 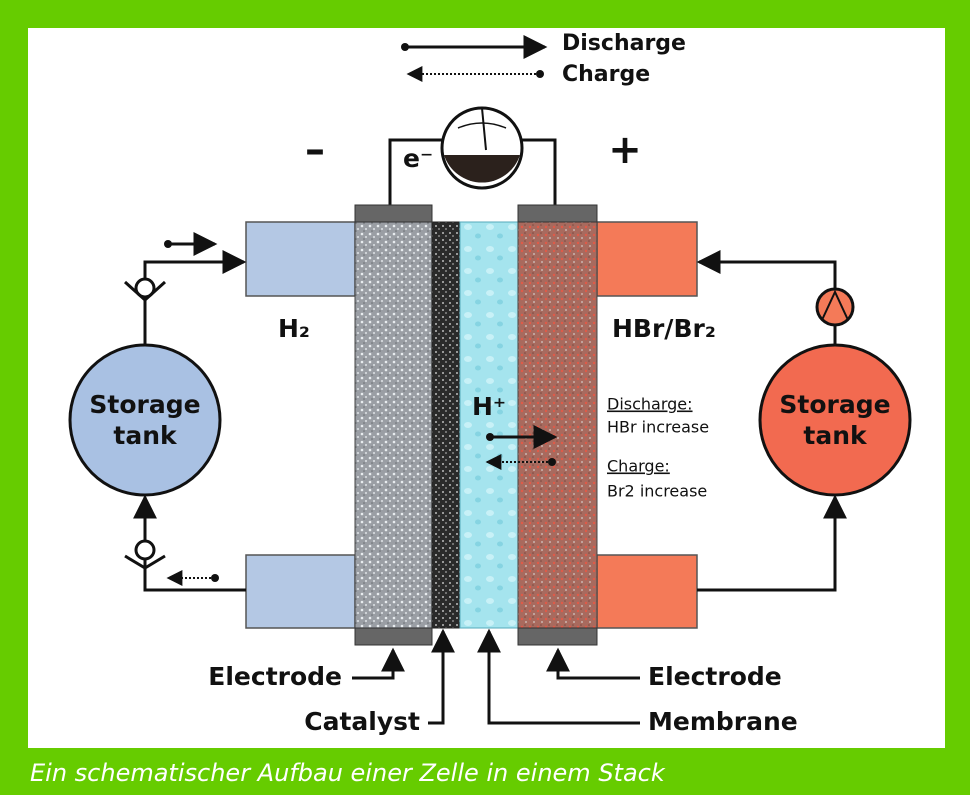 I want to click on legend-discharge: Discharge, so click(x=624, y=43).